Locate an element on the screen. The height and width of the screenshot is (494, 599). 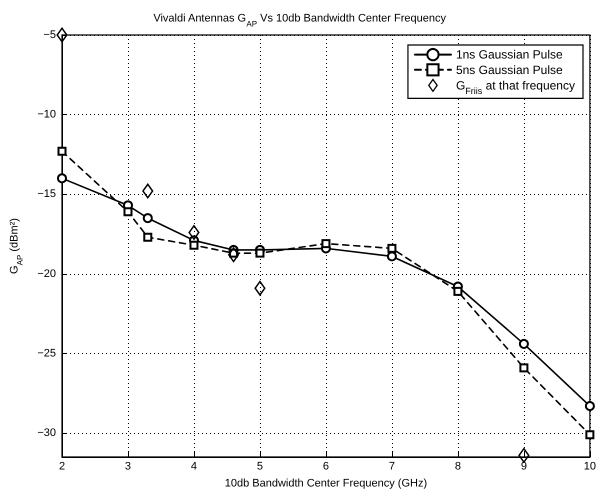
y-tick-label: −15 is located at coordinates (46, 194).